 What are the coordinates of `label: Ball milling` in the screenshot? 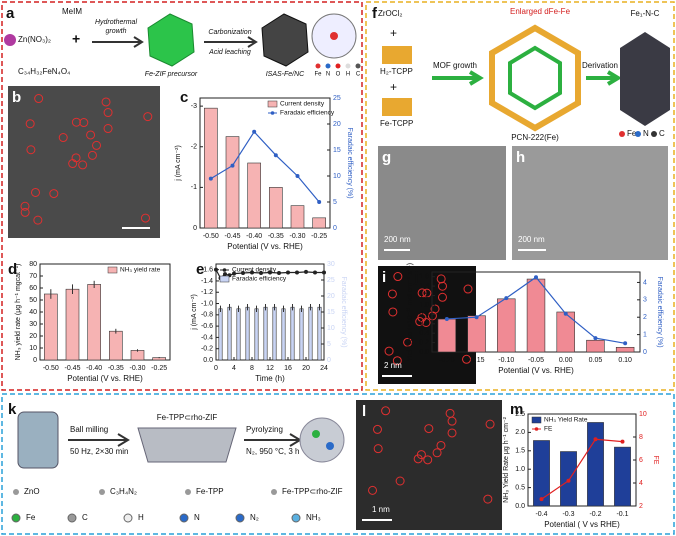 It's located at (89, 429).